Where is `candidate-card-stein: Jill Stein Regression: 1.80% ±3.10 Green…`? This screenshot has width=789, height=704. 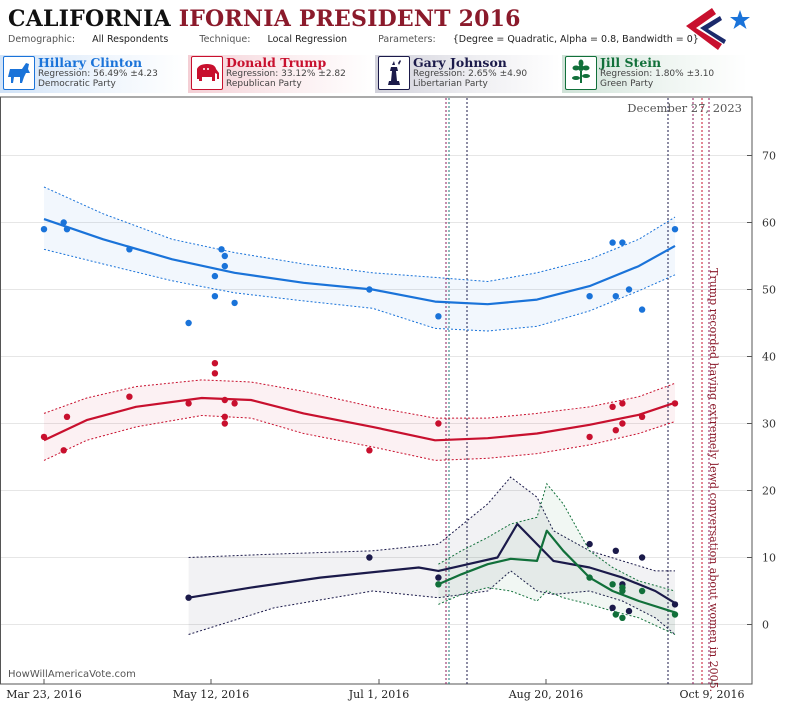
candidate-card-stein: Jill Stein Regression: 1.80% ±3.10 Green… is located at coordinates (655, 74).